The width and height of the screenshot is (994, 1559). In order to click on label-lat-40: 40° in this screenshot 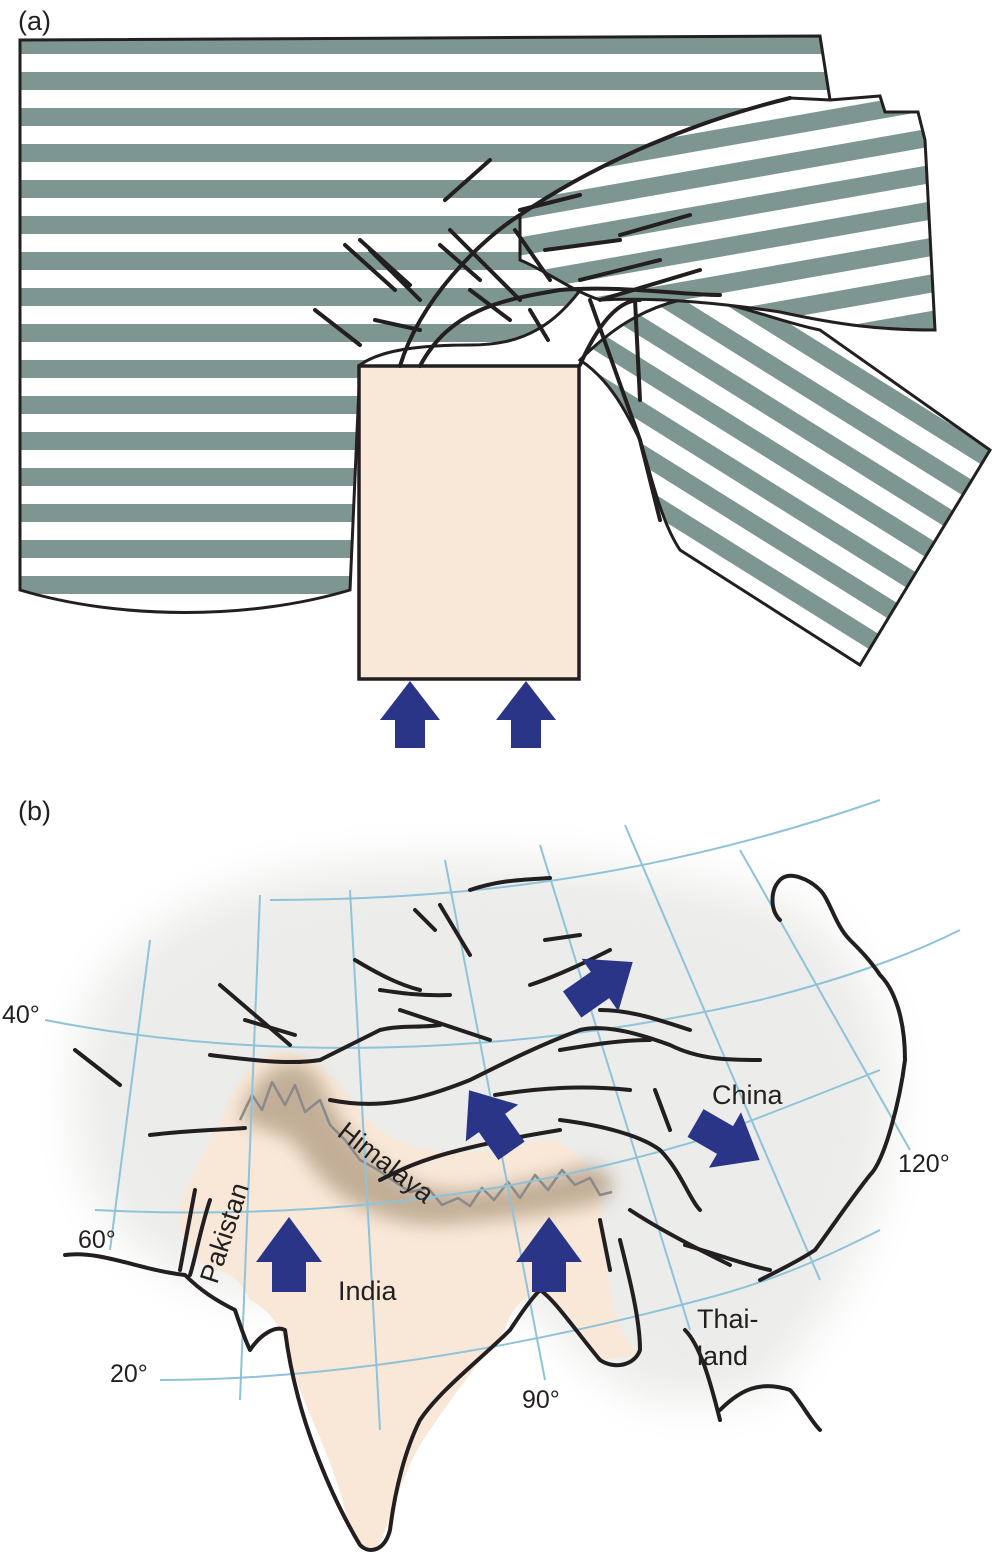, I will do `click(21, 1015)`.